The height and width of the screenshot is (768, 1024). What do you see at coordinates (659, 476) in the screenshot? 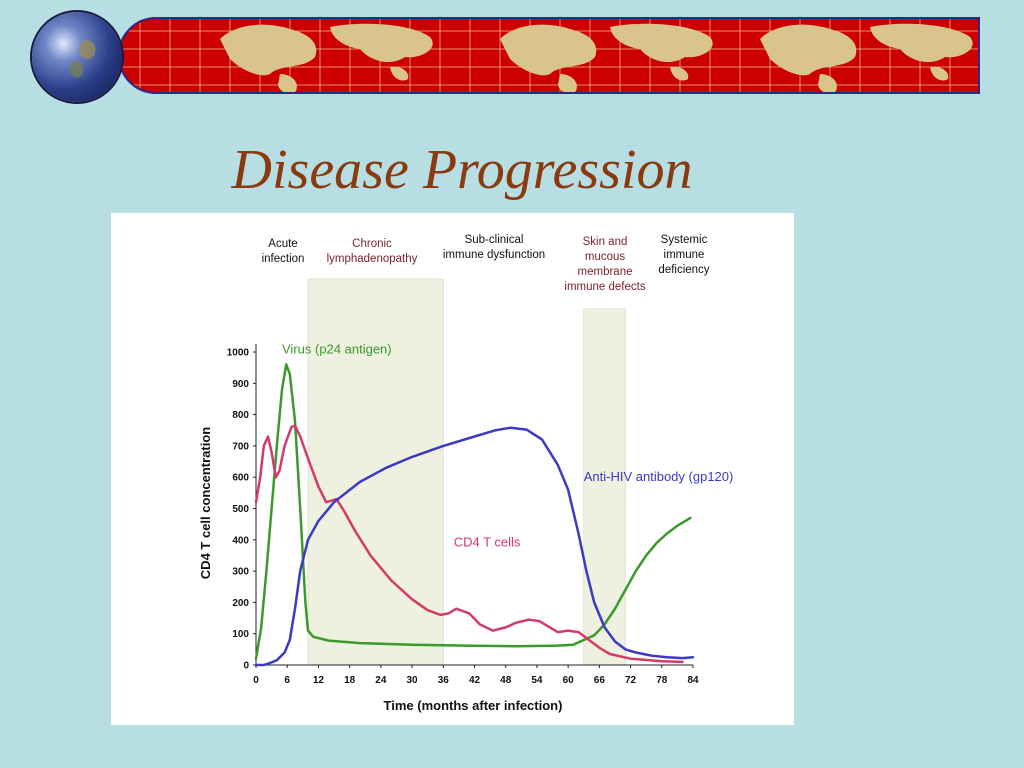
I see `series-label: Anti-HIV antibody (gp120)` at bounding box center [659, 476].